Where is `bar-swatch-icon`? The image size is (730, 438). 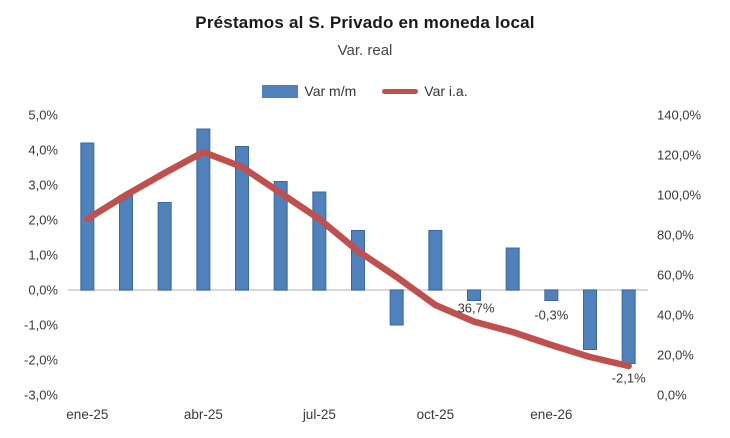 bar-swatch-icon is located at coordinates (280, 91).